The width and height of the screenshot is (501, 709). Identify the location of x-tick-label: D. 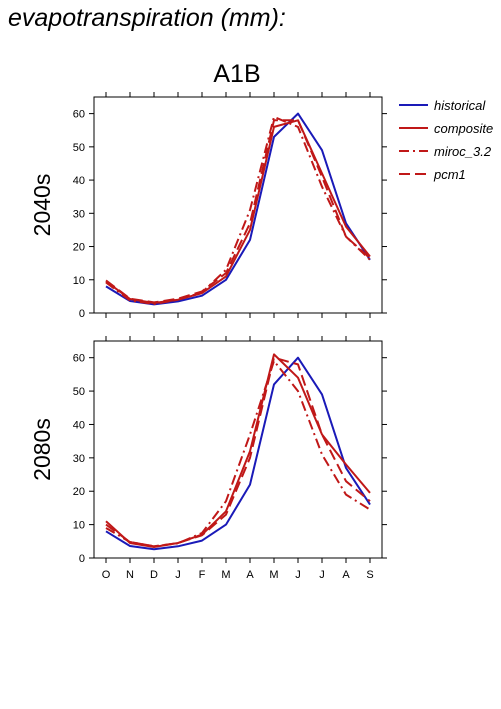
(154, 575).